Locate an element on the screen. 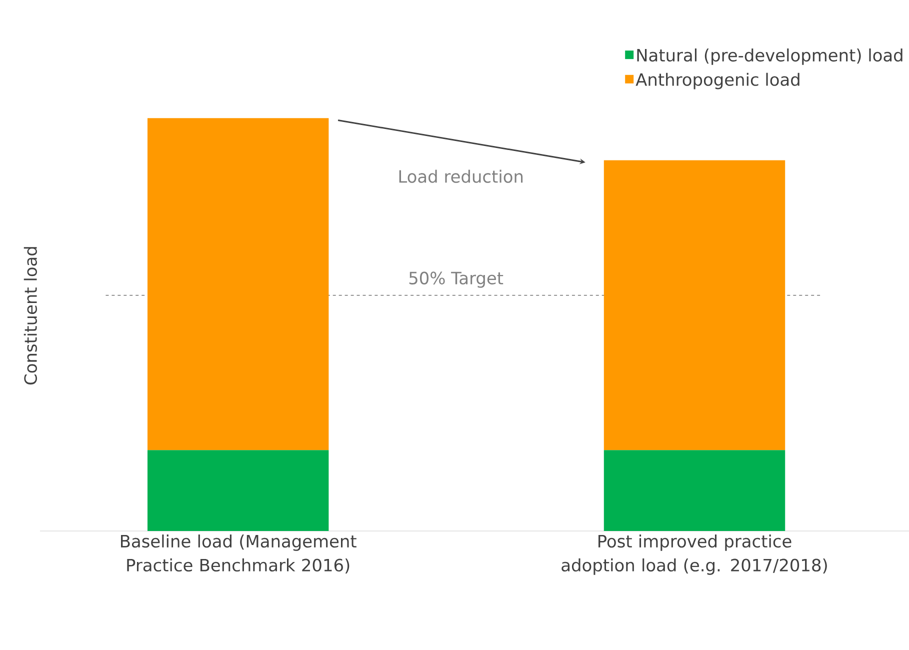 The image size is (909, 650). x-tick-label: Post improved practice adoption load (e.g. 2017/2018) is located at coordinates (694, 554).